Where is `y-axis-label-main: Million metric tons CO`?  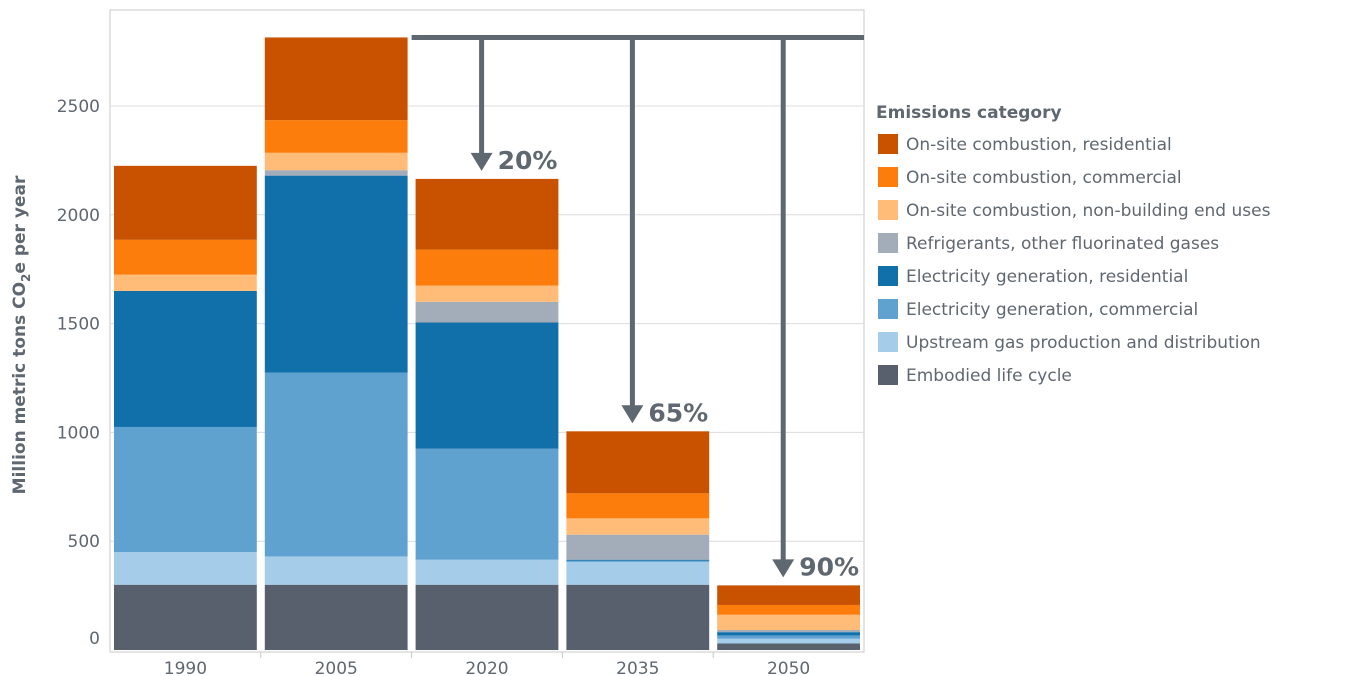 y-axis-label-main: Million metric tons CO is located at coordinates (20, 388).